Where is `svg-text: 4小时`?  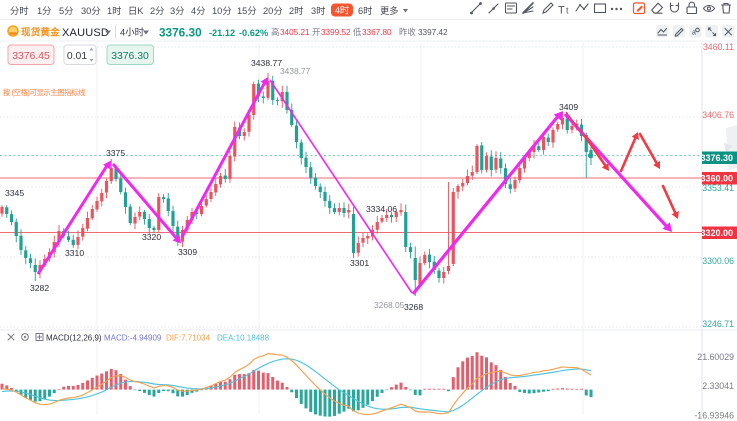
svg-text: 4小时 is located at coordinates (132, 32).